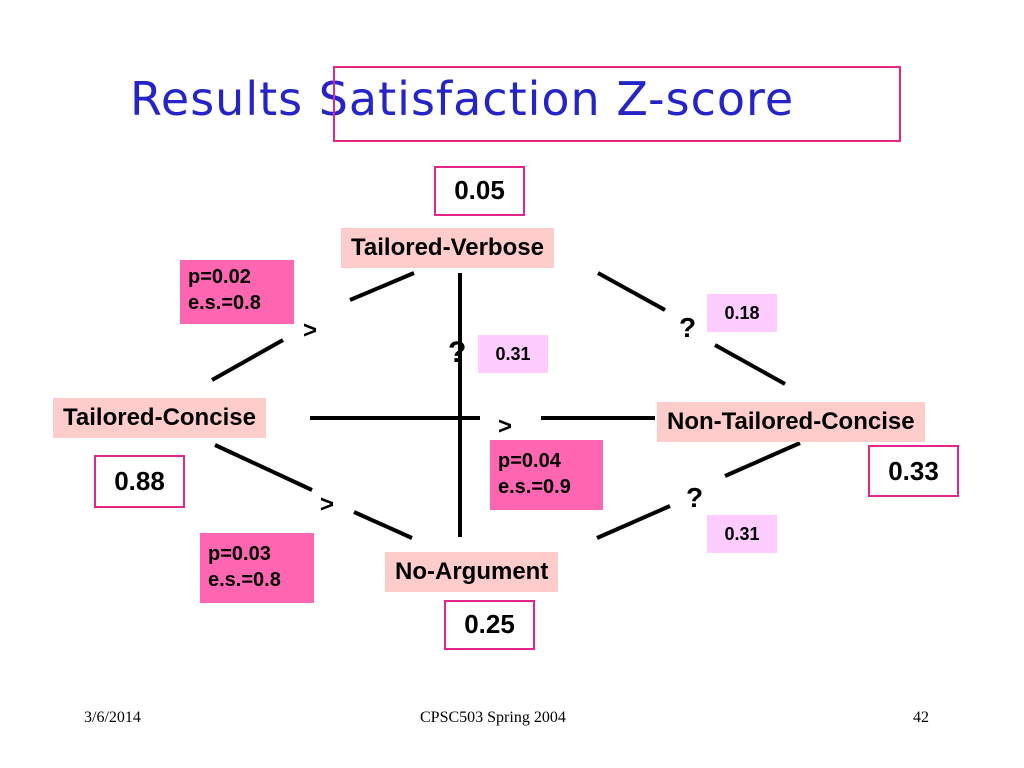 This screenshot has width=1024, height=768. Describe the element at coordinates (310, 330) in the screenshot. I see `relation-tc-tv: >` at that location.